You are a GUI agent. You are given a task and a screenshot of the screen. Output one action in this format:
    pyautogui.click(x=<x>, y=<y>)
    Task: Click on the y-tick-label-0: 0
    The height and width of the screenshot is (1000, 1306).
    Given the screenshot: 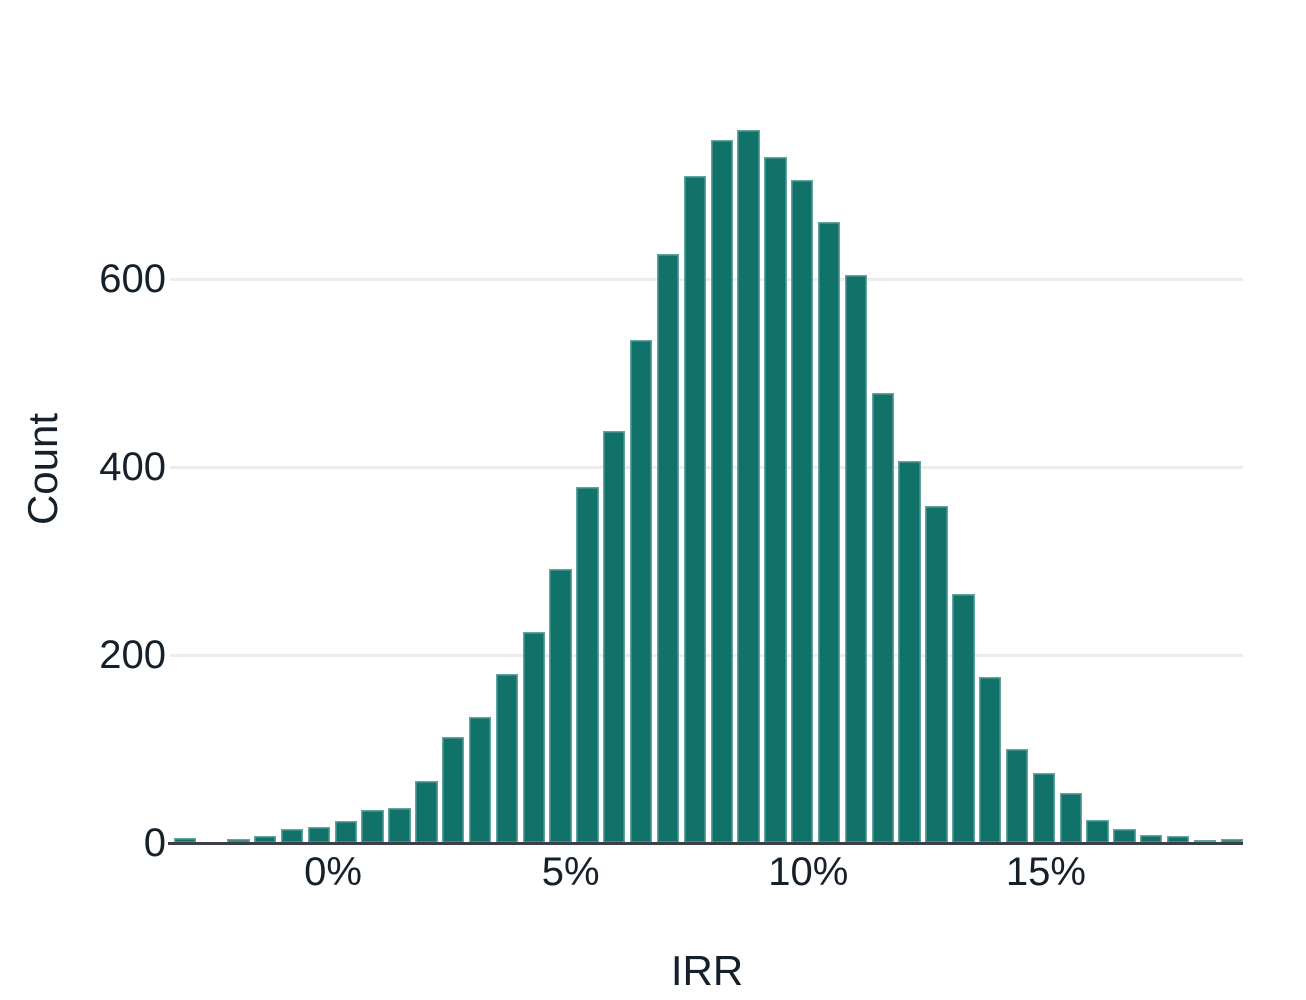 What is the action you would take?
    pyautogui.click(x=154, y=843)
    